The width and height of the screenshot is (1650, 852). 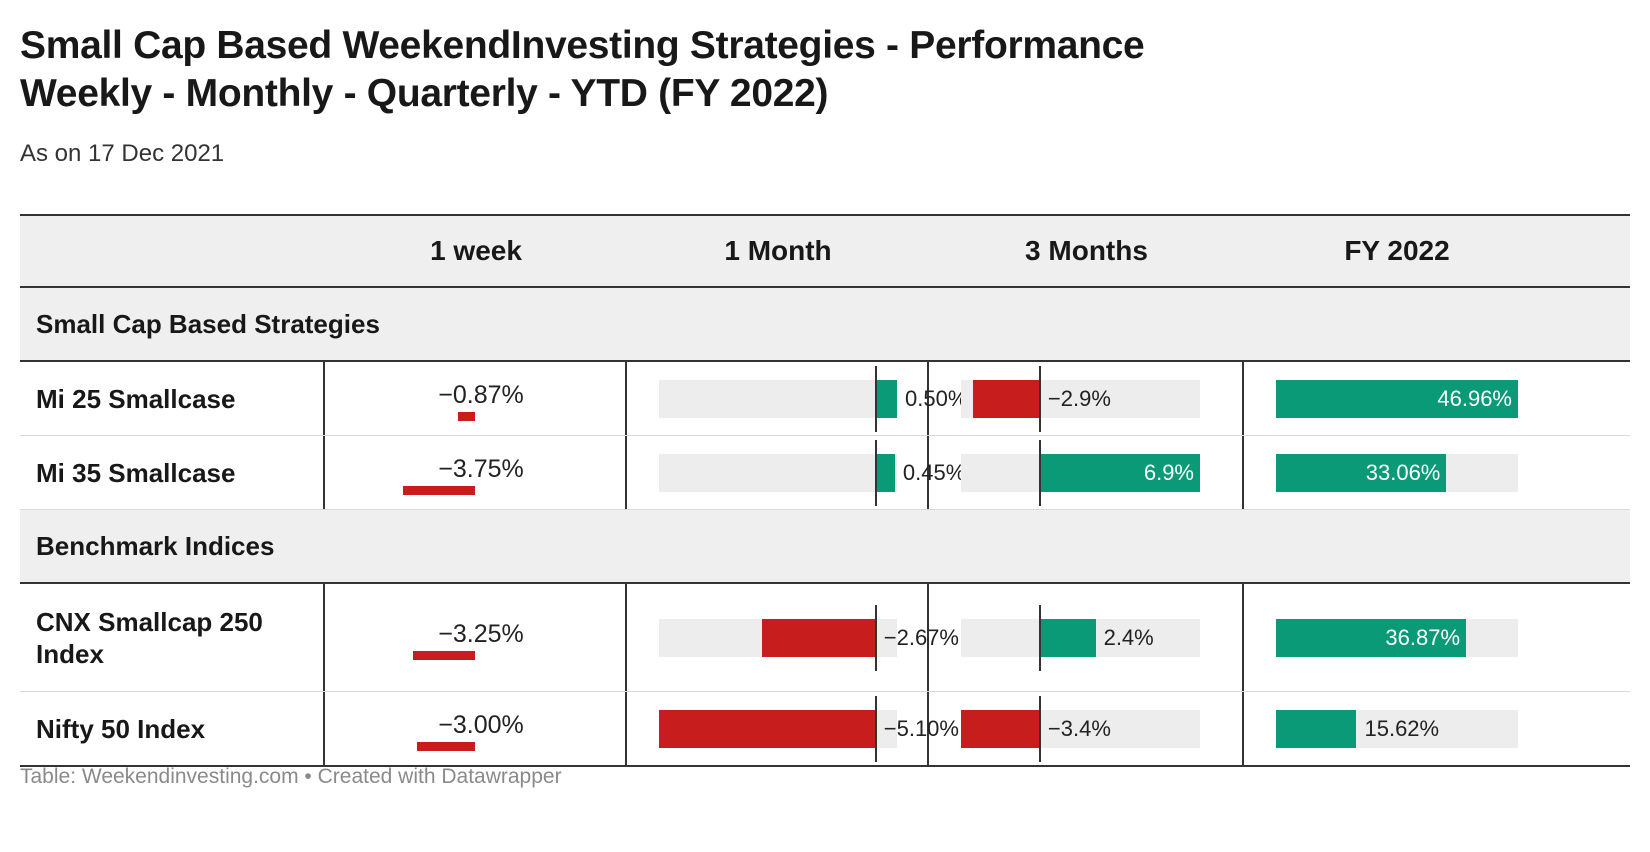 I want to click on group-header-strategies: Small Cap Based Strategies, so click(x=825, y=325).